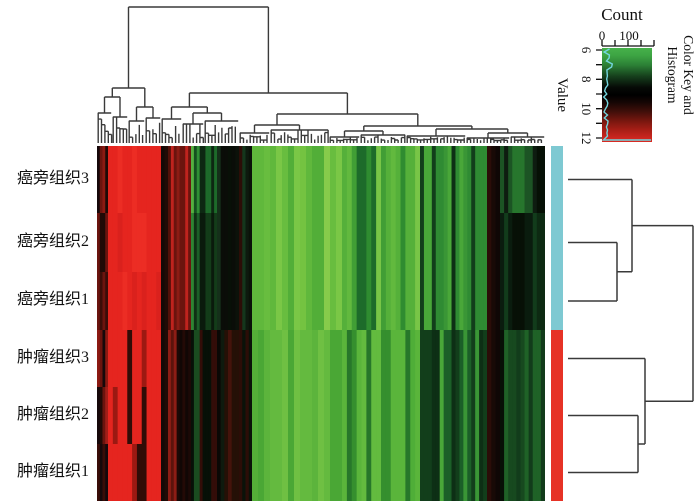 This screenshot has height=504, width=700. Describe the element at coordinates (631, 326) in the screenshot. I see `row-dendrogram` at that location.